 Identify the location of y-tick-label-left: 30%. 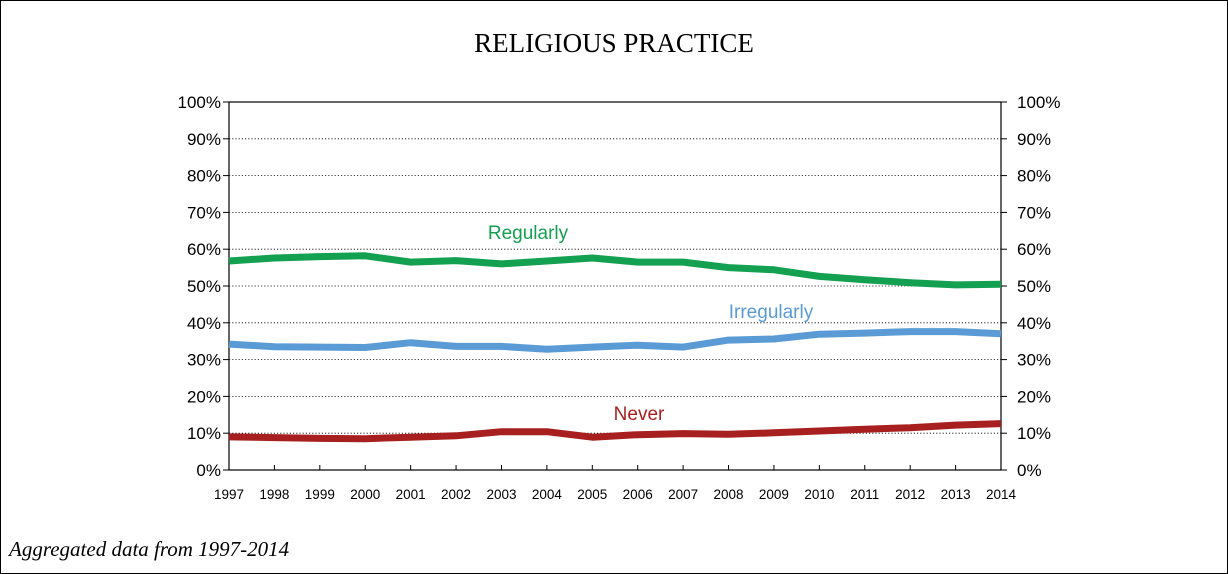
(204, 360).